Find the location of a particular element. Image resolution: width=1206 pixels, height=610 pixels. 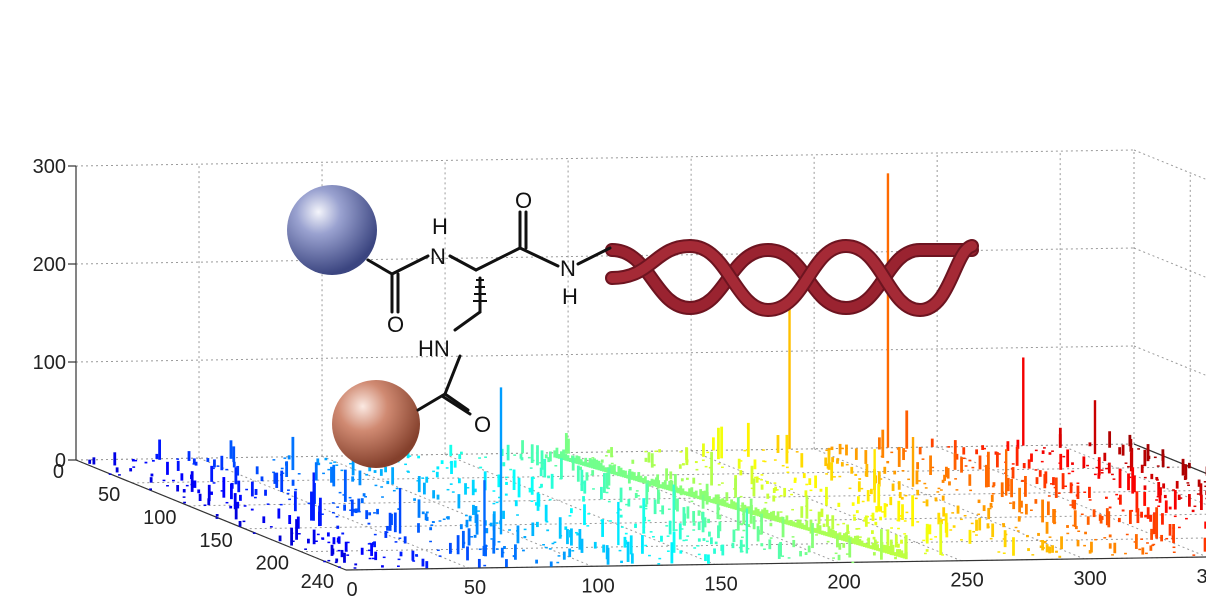

atom-label-o-bottom: O is located at coordinates (482, 424).